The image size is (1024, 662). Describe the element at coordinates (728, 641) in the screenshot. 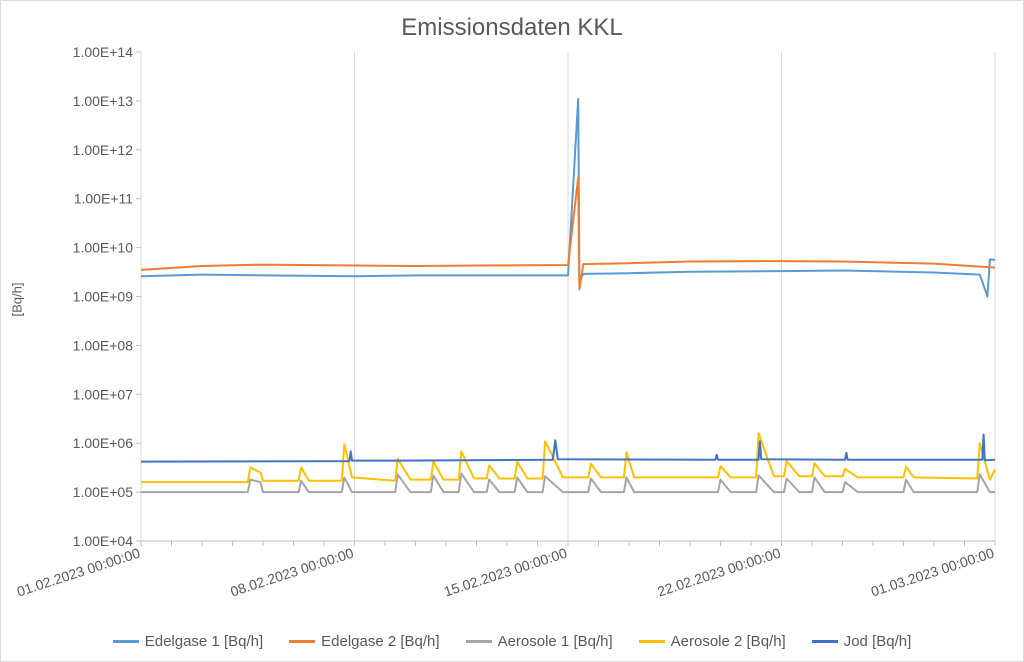

I see `legend-label: Aerosole 2 [Bq/h]` at that location.